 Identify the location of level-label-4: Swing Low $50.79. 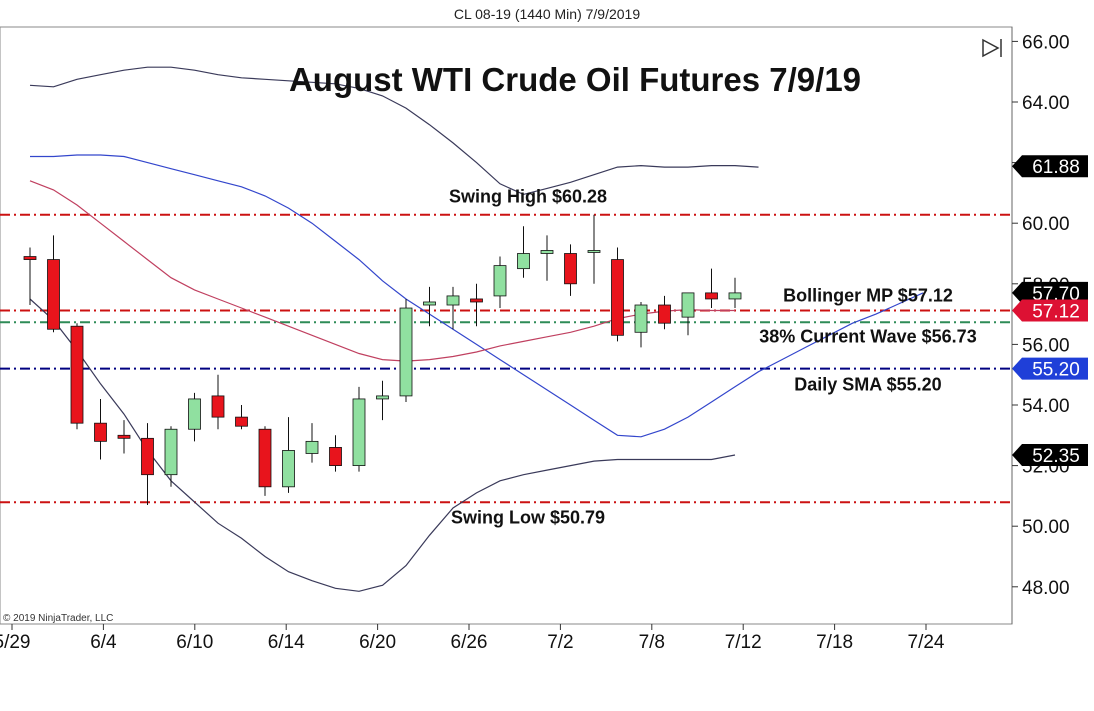
(528, 517).